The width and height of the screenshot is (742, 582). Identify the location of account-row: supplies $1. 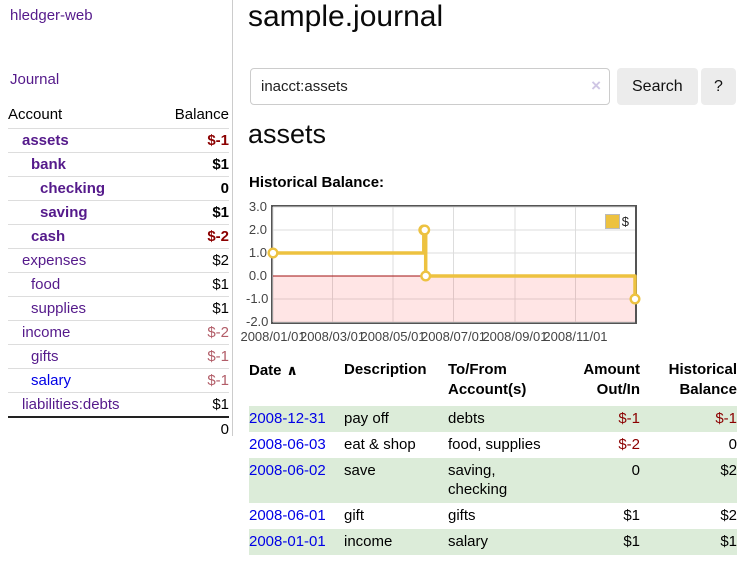
(118, 308).